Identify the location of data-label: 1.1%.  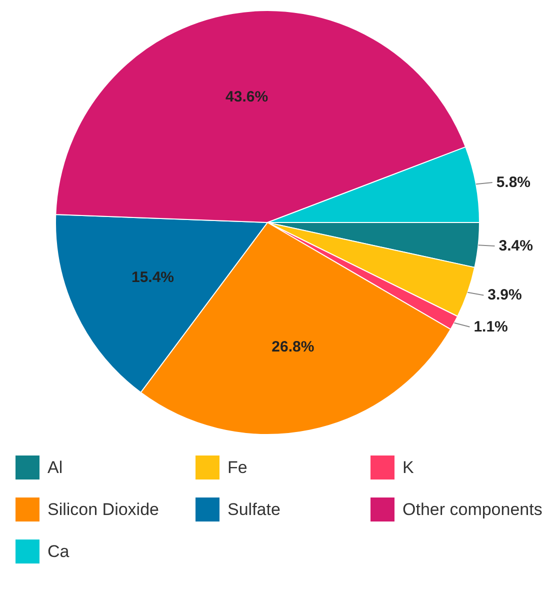
(491, 327).